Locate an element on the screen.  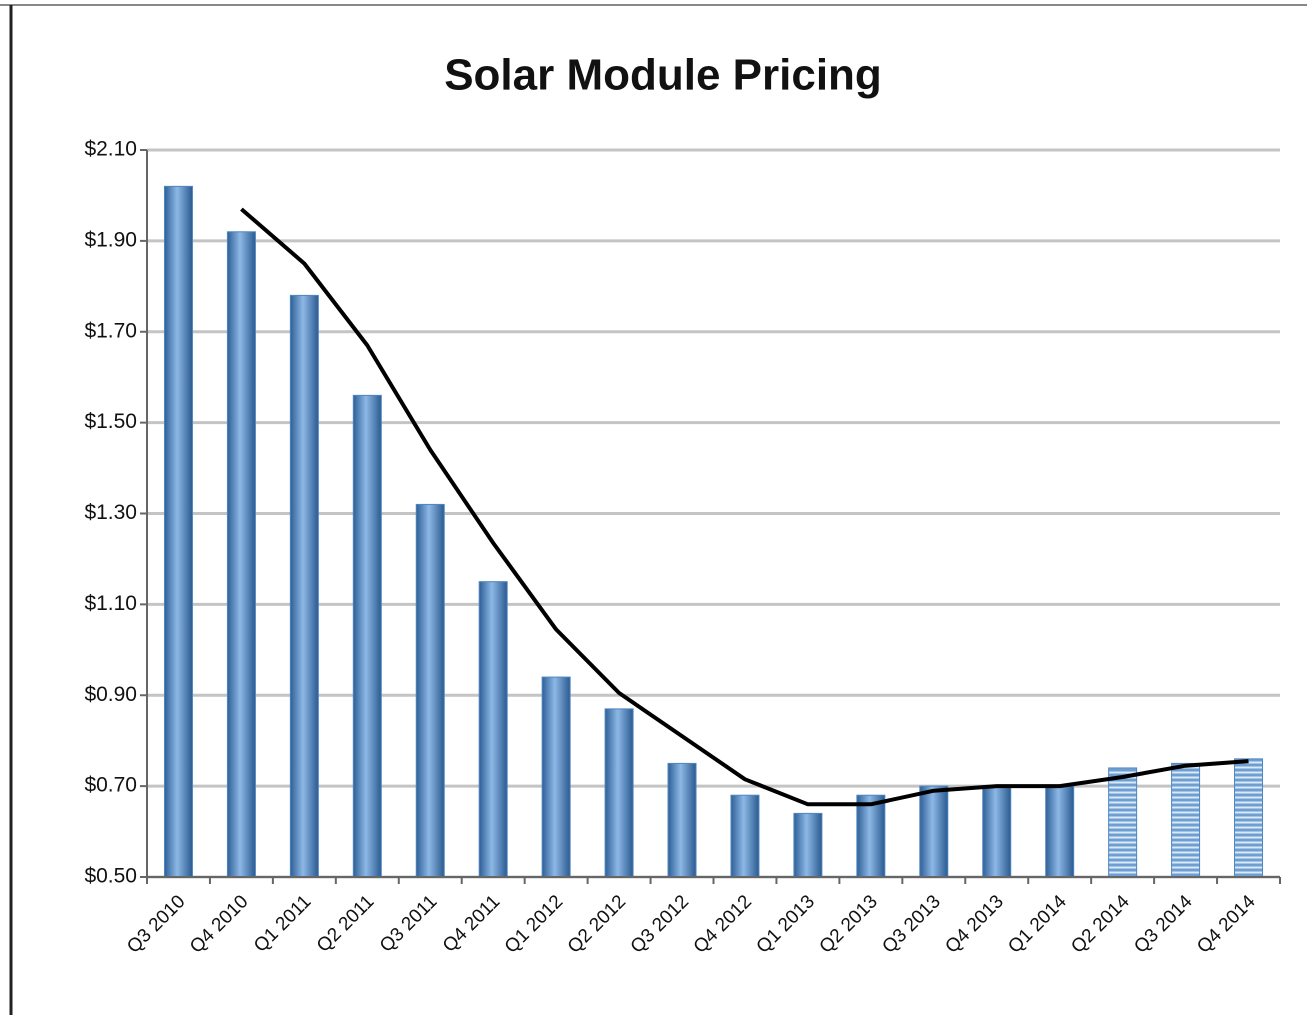
y-tick-label: $1.90 is located at coordinates (110, 239).